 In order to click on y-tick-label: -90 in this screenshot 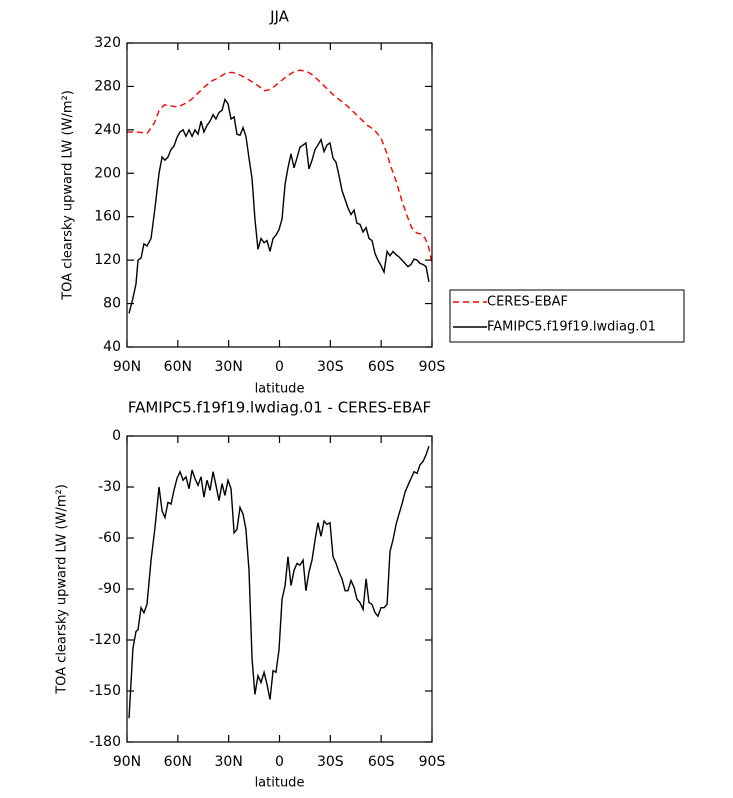, I will do `click(109, 589)`.